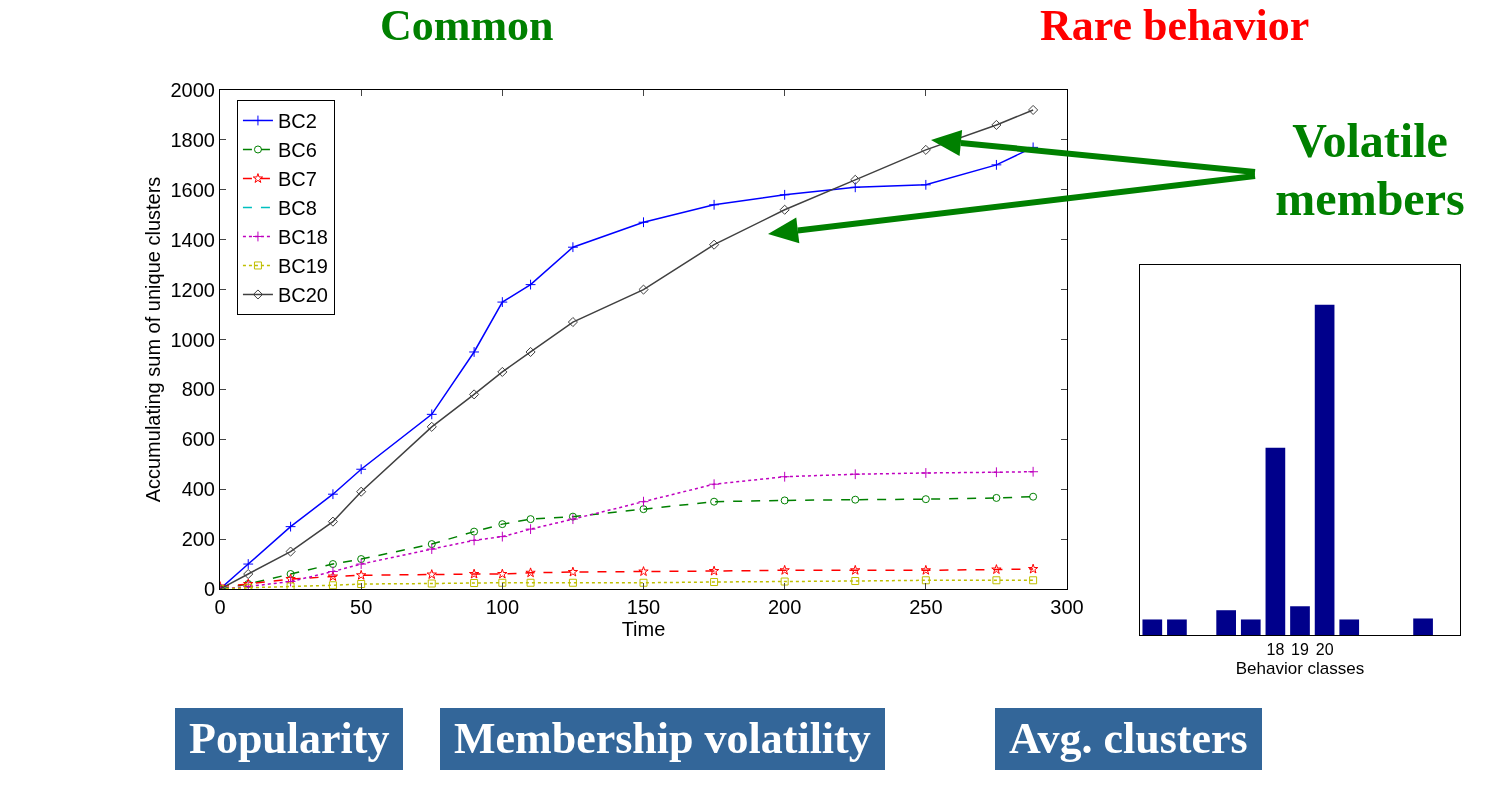 The image size is (1503, 799). Describe the element at coordinates (361, 607) in the screenshot. I see `x-tick-label: 50` at that location.